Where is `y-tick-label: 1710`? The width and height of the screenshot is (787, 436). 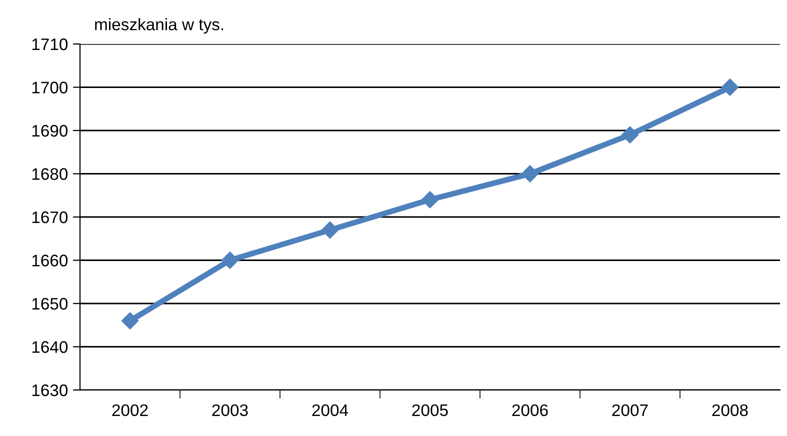
y-tick-label: 1710 is located at coordinates (50, 44).